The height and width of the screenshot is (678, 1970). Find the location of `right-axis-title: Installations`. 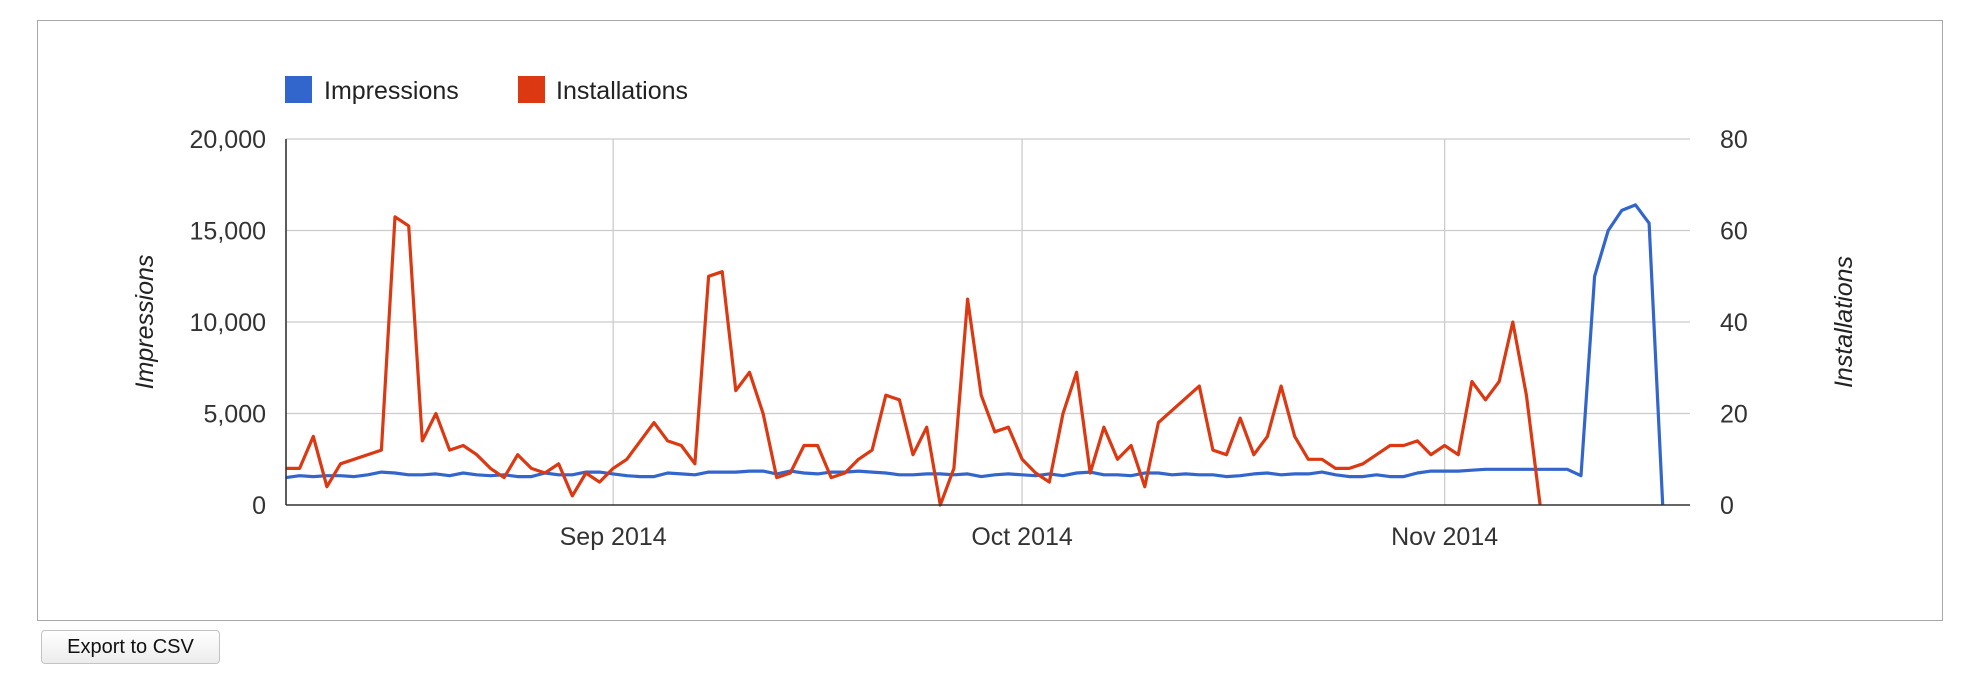

right-axis-title: Installations is located at coordinates (1844, 322).